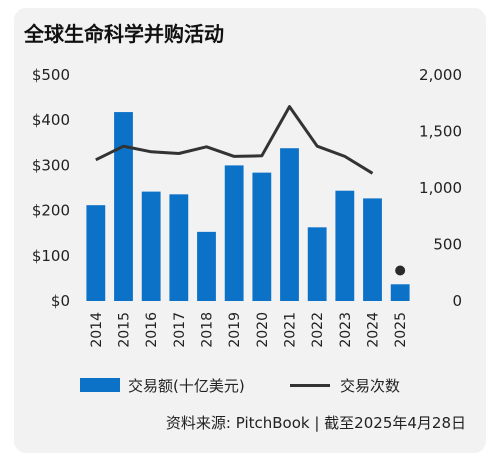  I want to click on left-axis-tick-label: $300, so click(51, 165).